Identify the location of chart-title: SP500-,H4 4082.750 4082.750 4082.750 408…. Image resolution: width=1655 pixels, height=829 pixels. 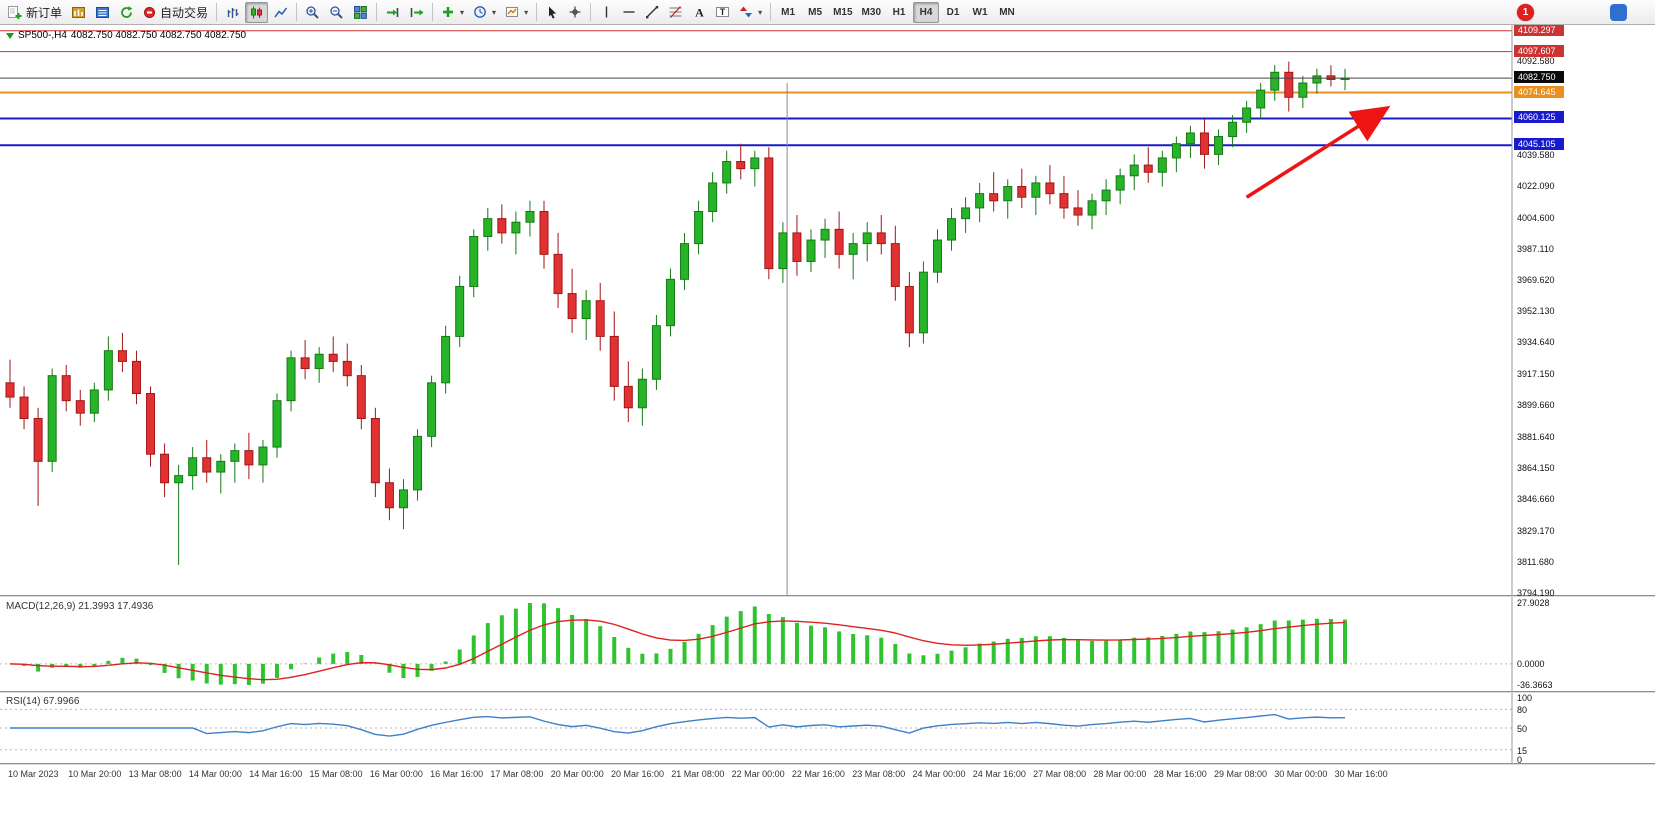
(126, 35).